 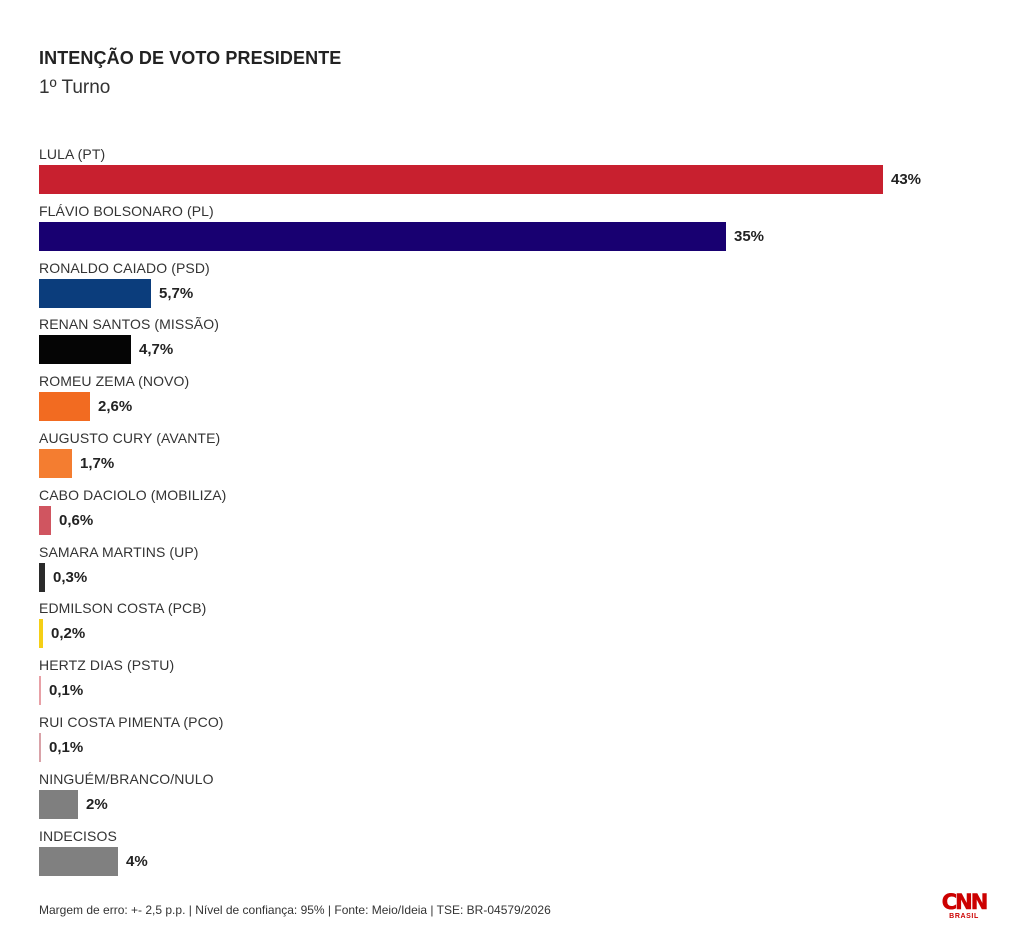 What do you see at coordinates (126, 778) in the screenshot?
I see `bar-label: NINGUÉM/BRANCO/NULO` at bounding box center [126, 778].